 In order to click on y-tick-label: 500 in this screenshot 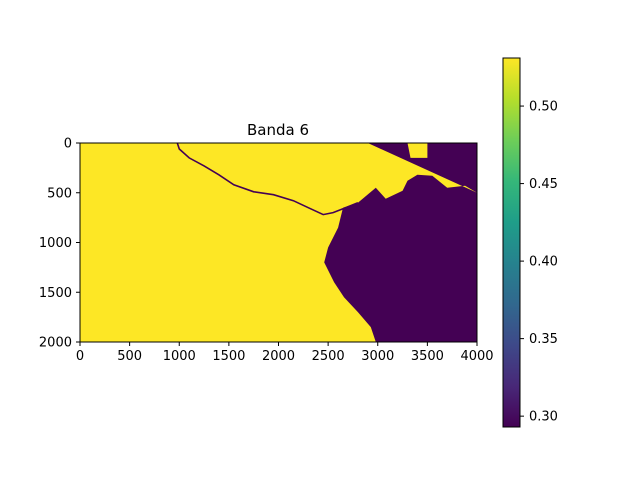, I will do `click(59, 193)`.